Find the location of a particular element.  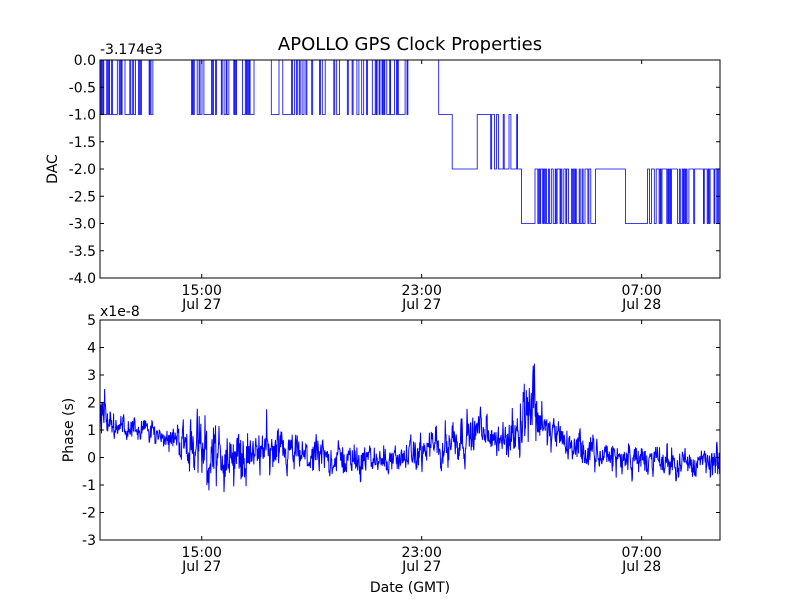

phase-ytick-label: -1 is located at coordinates (89, 486).